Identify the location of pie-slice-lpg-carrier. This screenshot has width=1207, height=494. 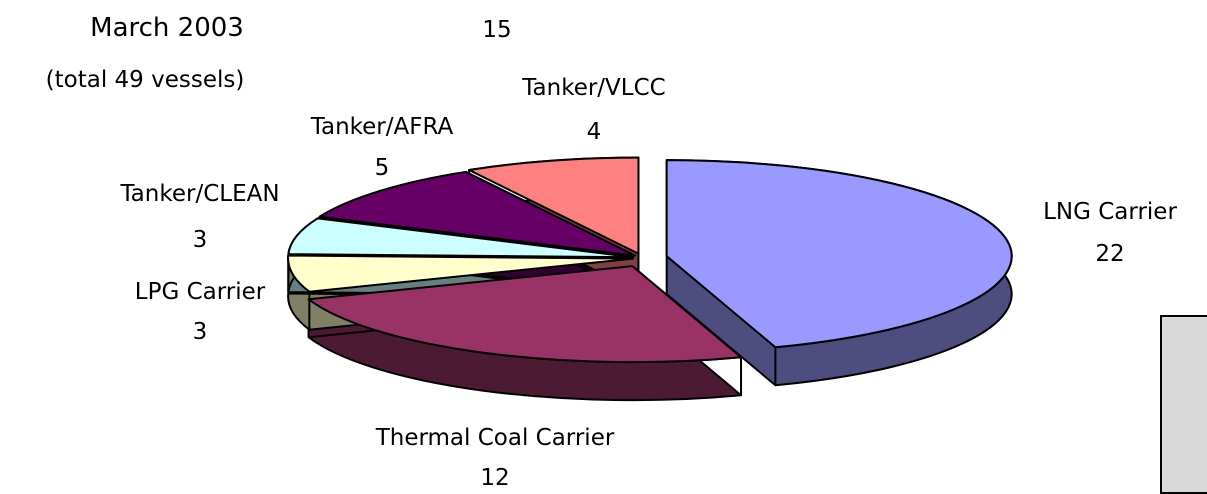
(461, 273).